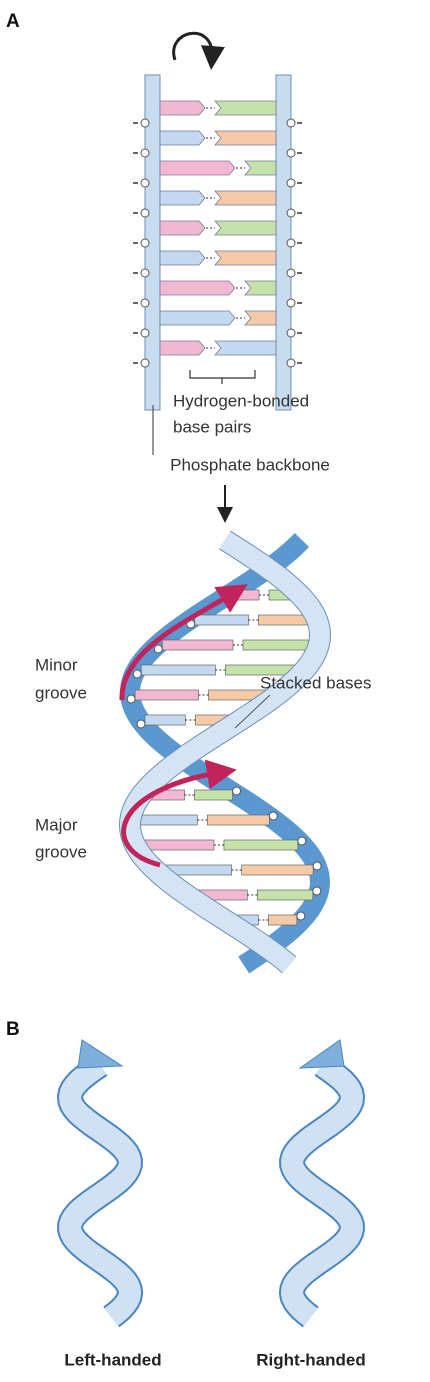  I want to click on label: Left-handed, so click(112, 1359).